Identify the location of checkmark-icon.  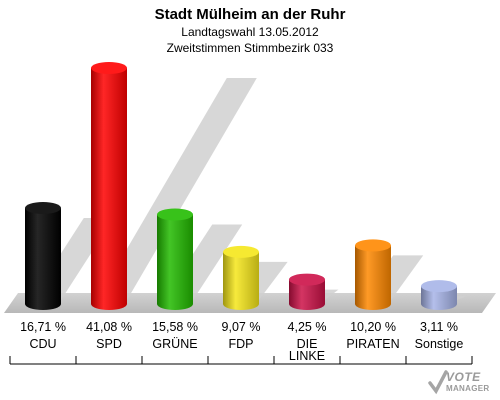
(438, 382).